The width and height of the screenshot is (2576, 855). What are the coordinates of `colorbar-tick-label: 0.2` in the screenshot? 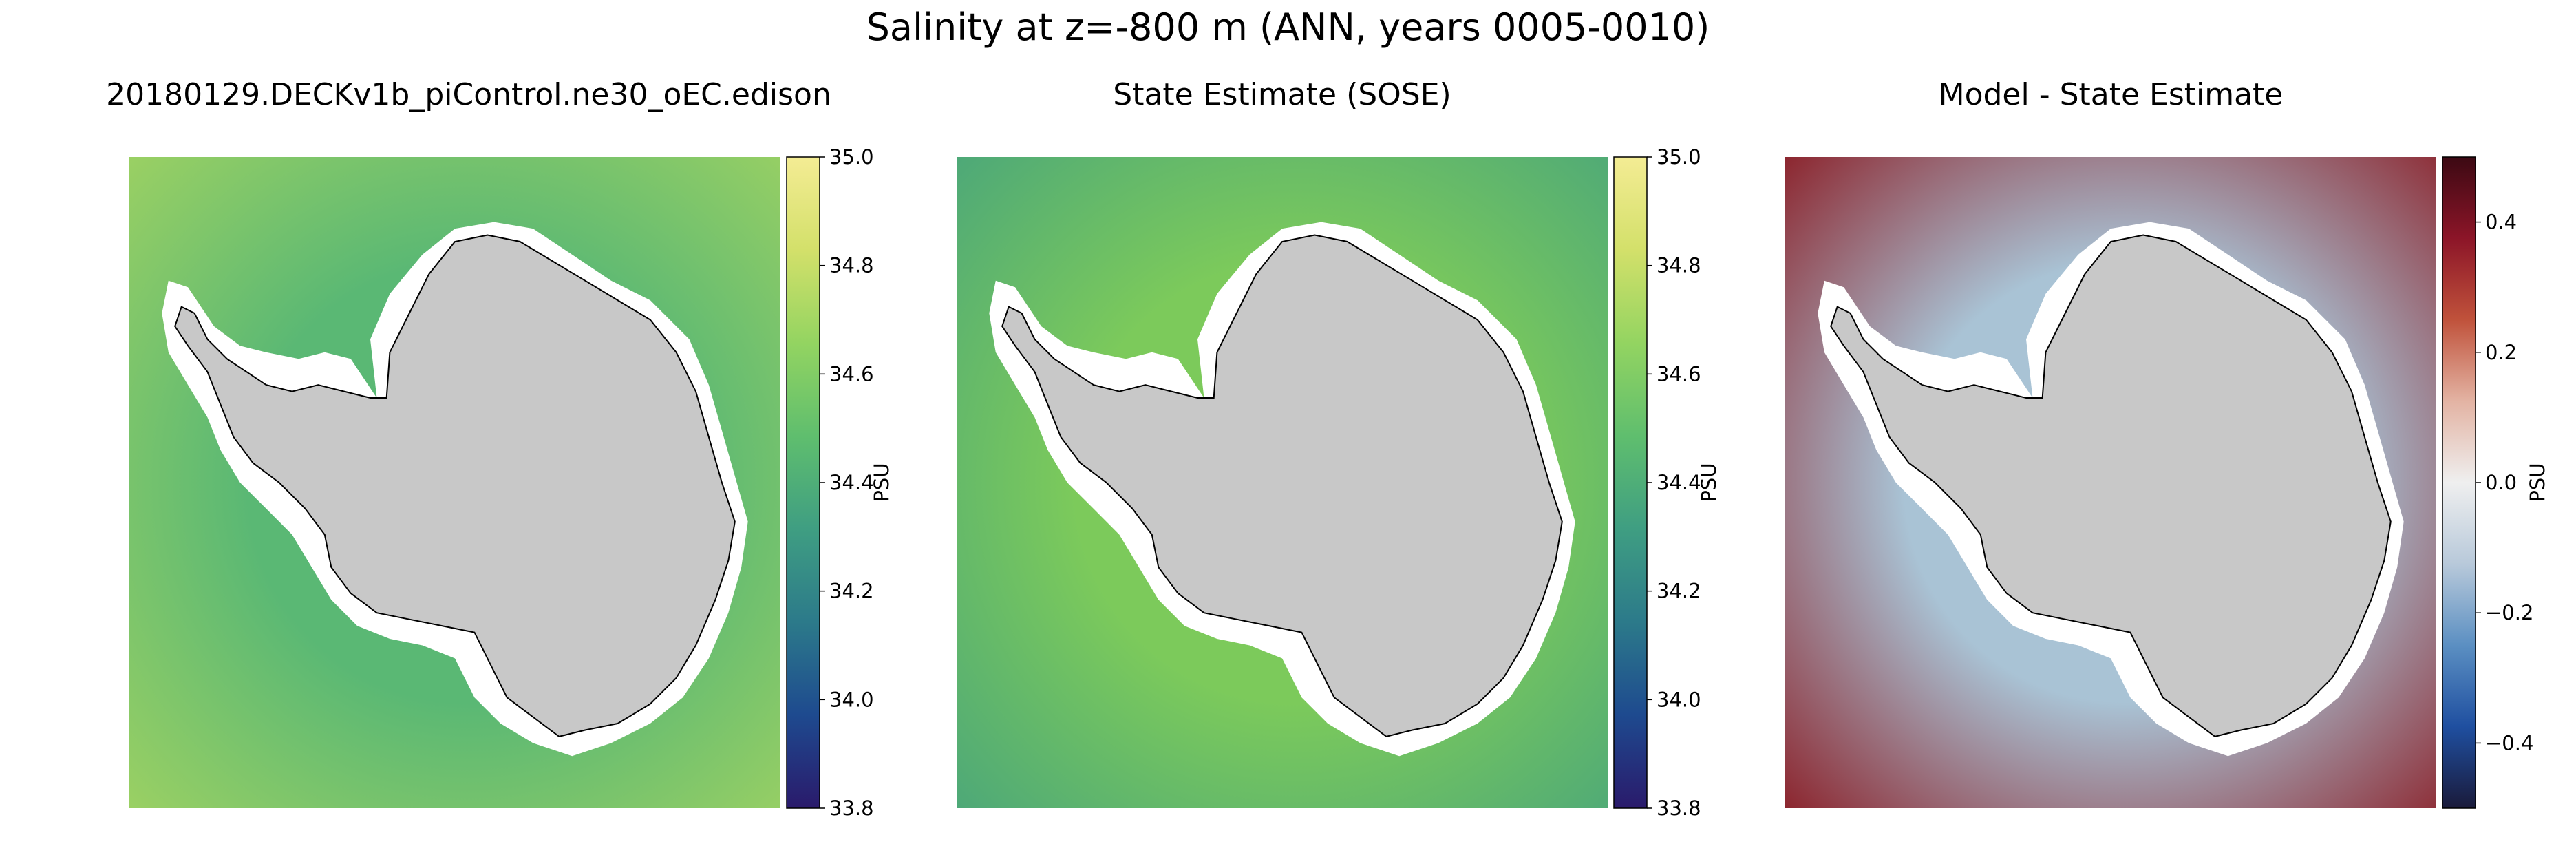 It's located at (2501, 352).